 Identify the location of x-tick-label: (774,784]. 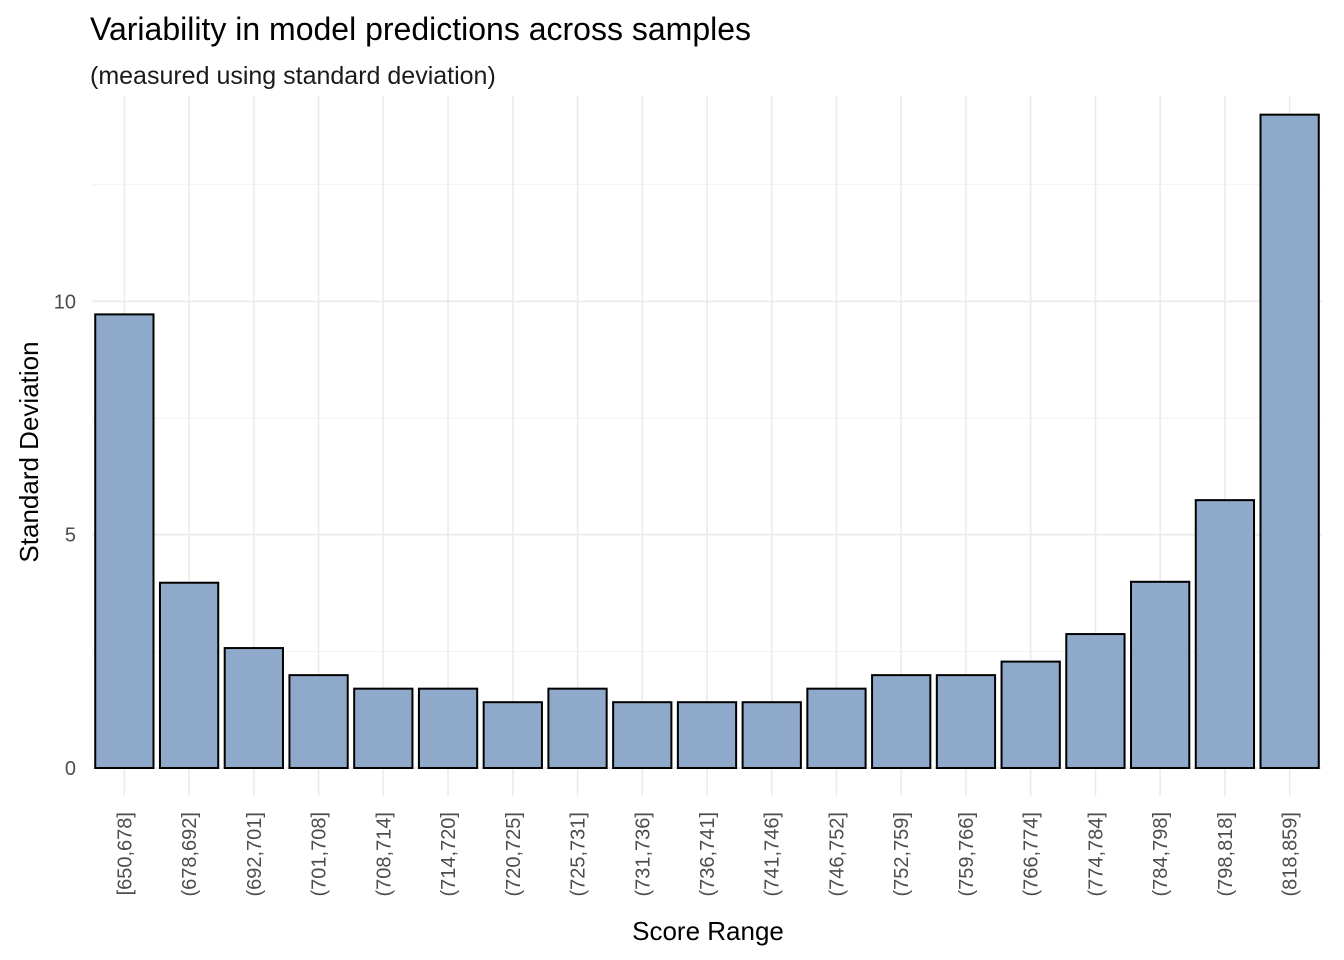
(1096, 854).